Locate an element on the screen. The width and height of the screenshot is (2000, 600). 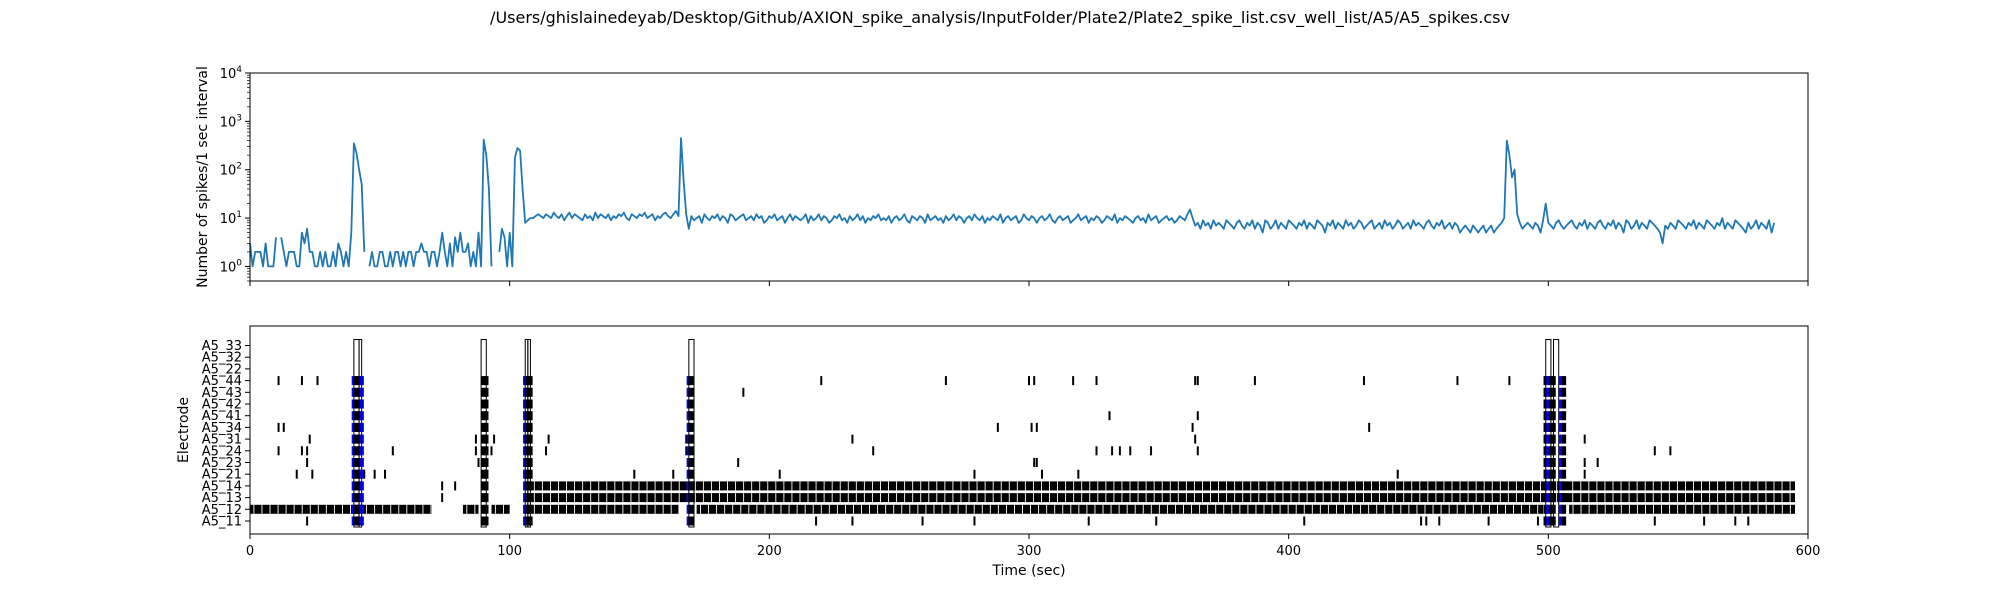
electrode-label: A5_31 is located at coordinates (222, 440).